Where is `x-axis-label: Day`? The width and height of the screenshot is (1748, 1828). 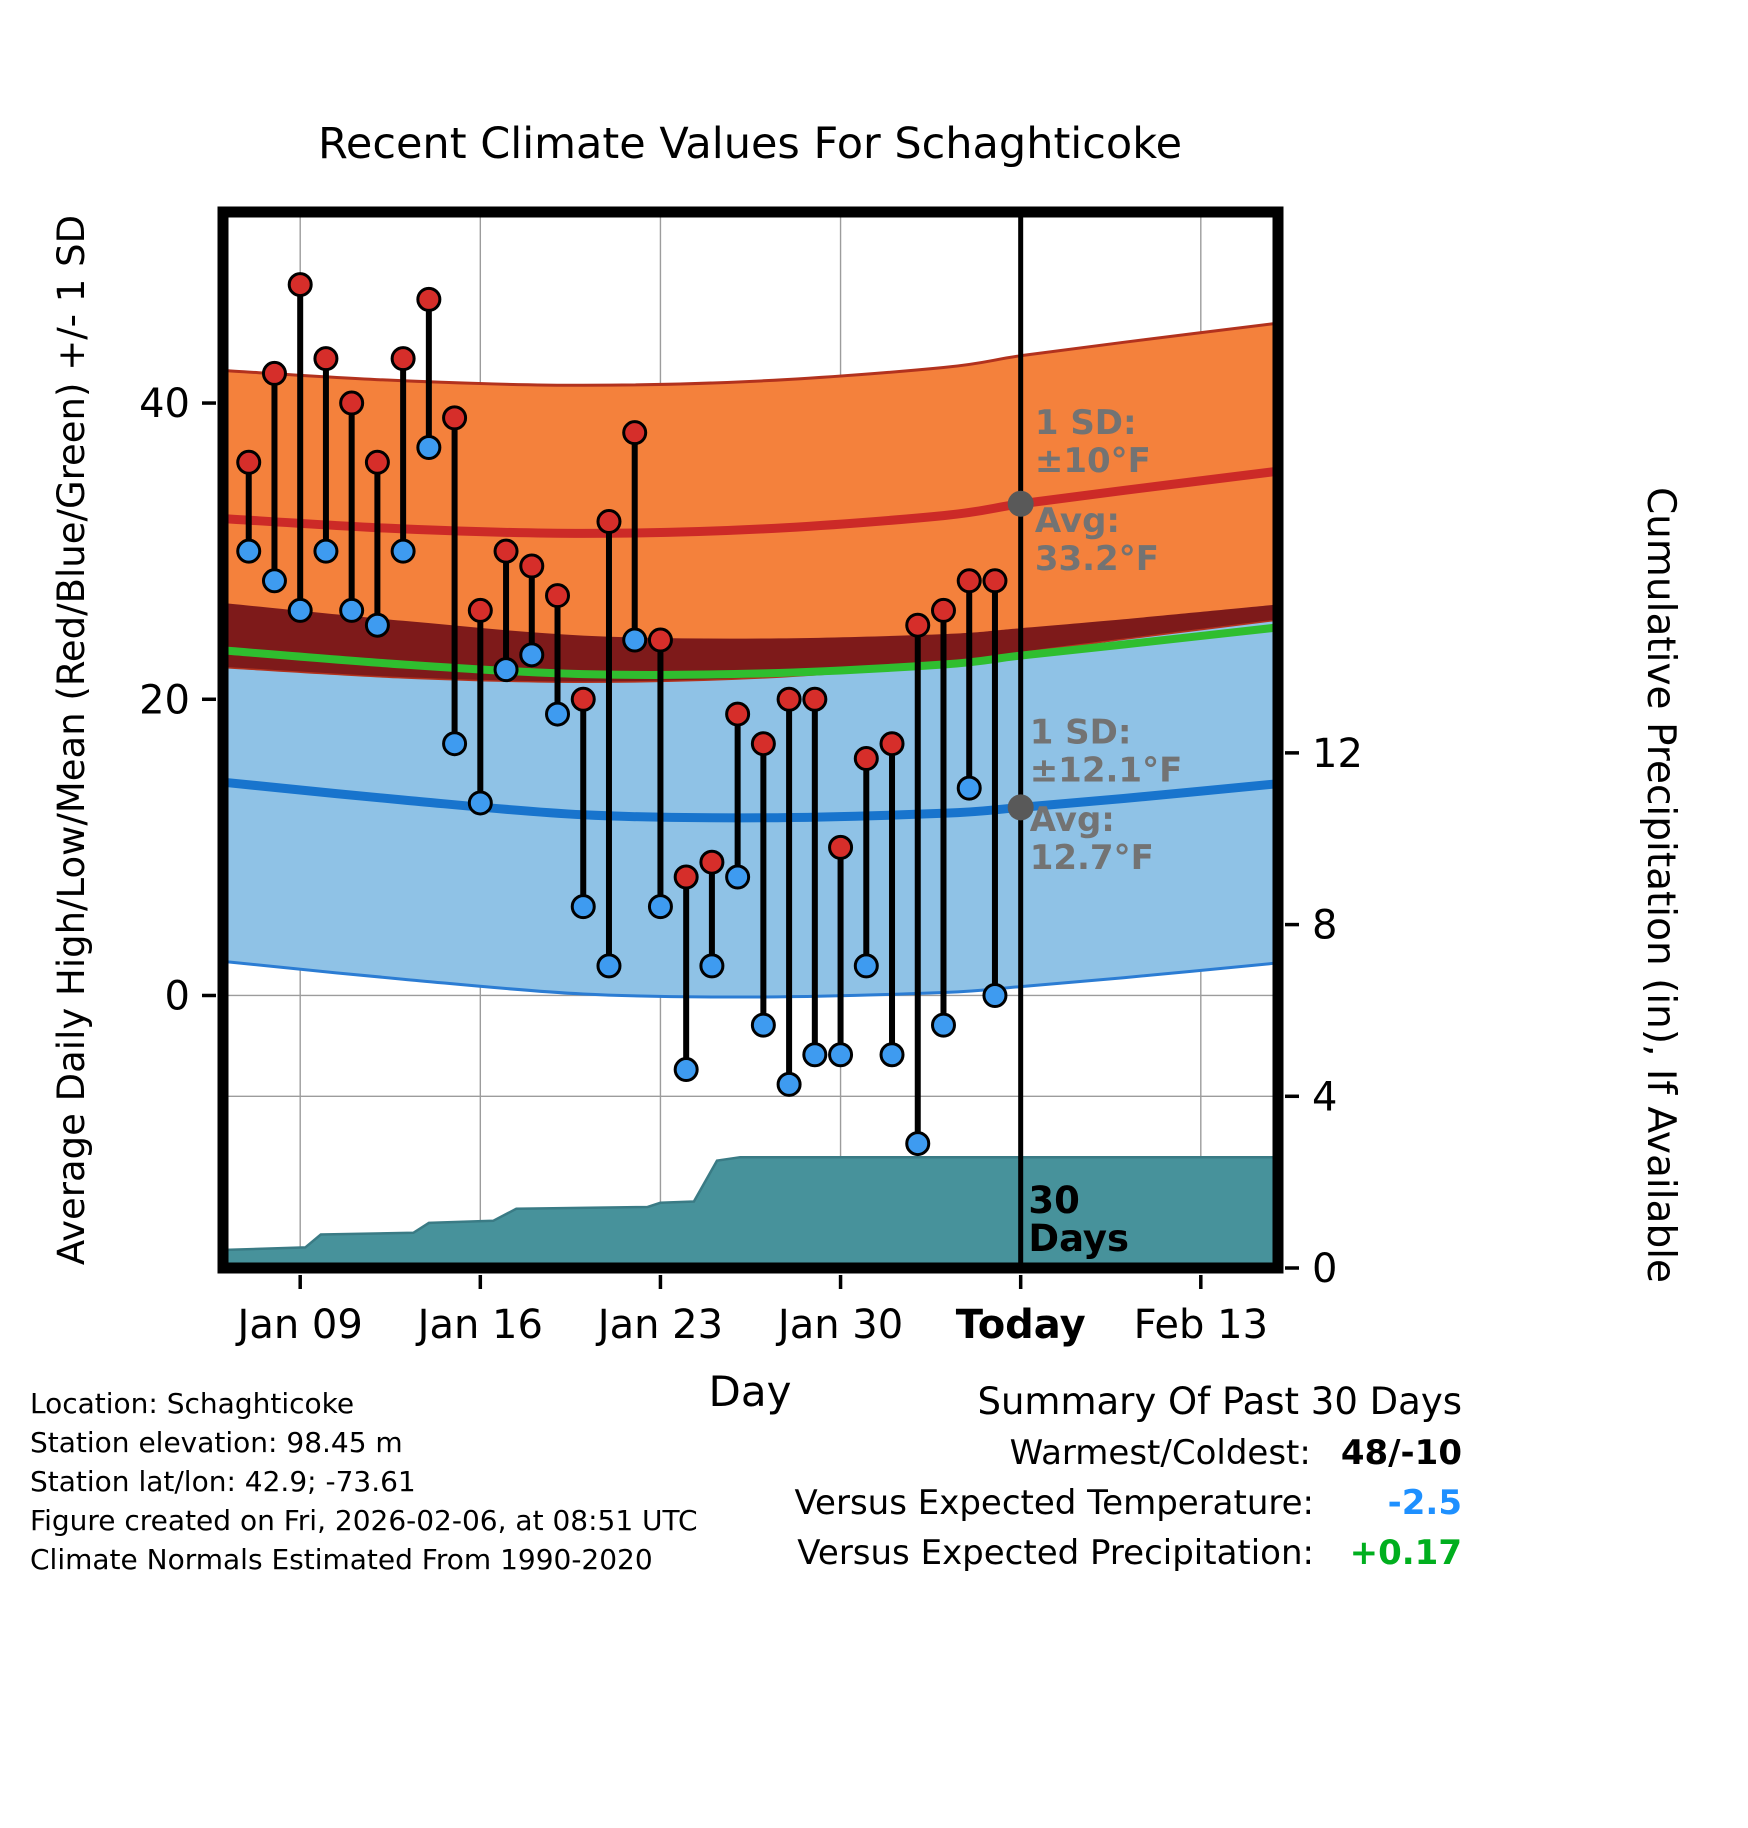 x-axis-label: Day is located at coordinates (750, 1391).